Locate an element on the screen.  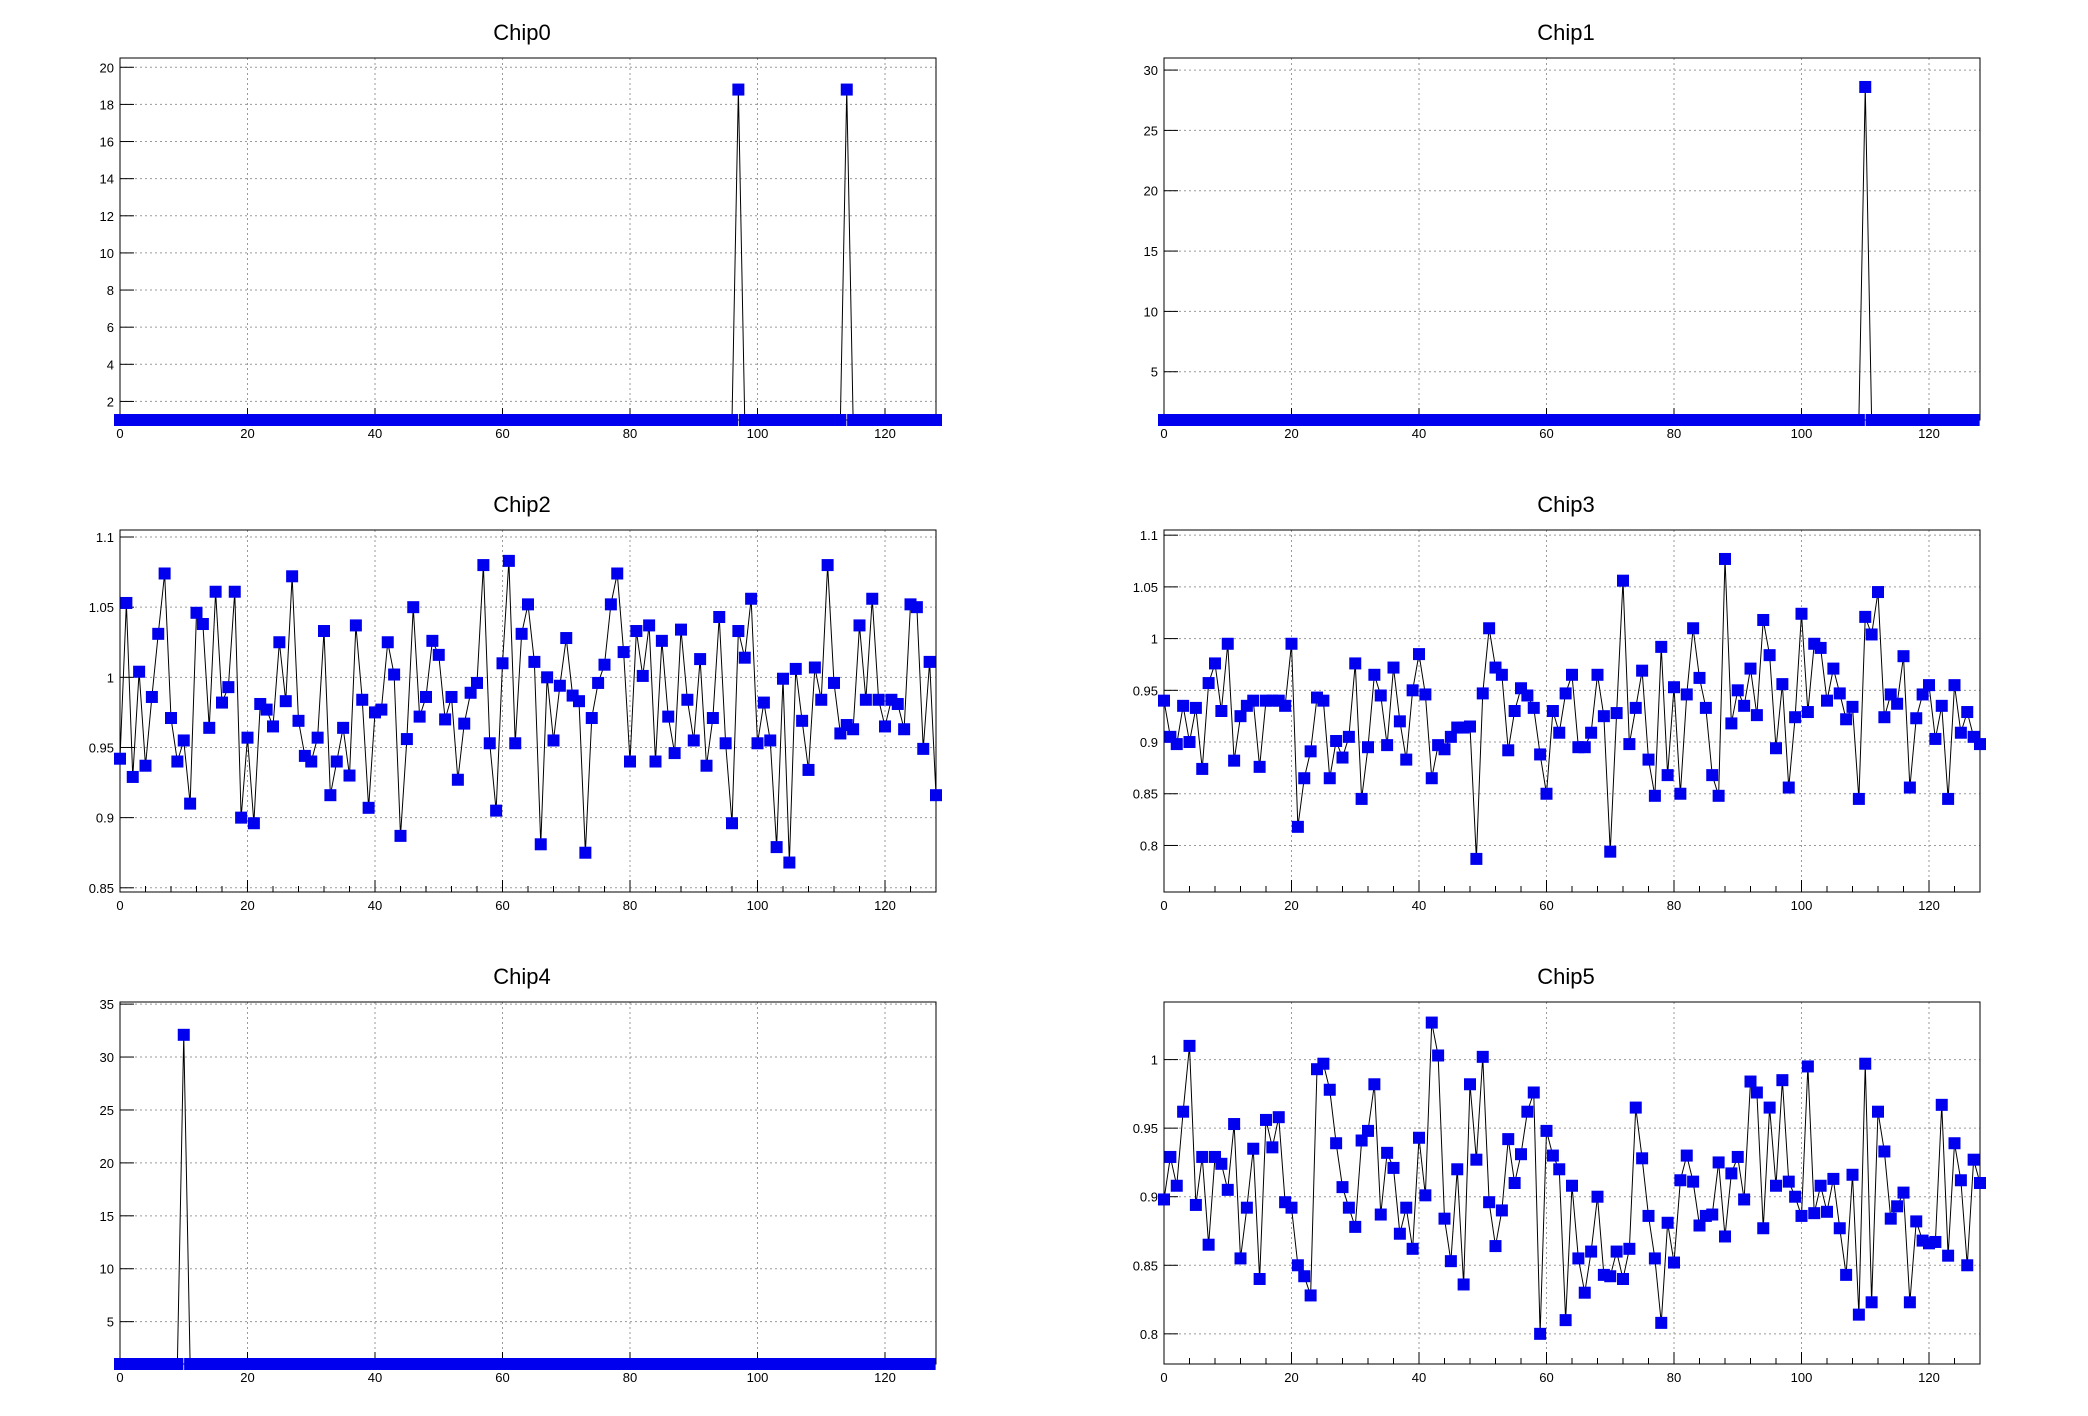
chart-chip1: Chip1 0 20 40 60 80 100 120 5 10 15 20 25 30 is located at coordinates (1562, 230).